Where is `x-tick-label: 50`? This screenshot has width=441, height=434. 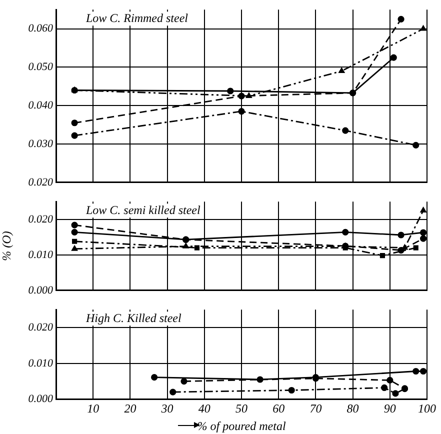
x-tick-label: 50 is located at coordinates (242, 409).